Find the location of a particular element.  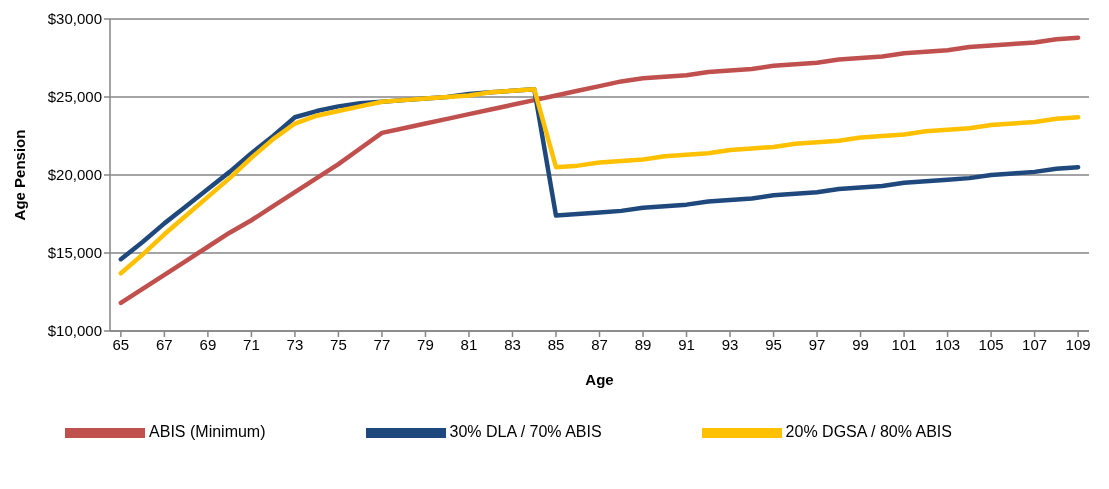

y-tick-label: $25,000 is located at coordinates (74, 97).